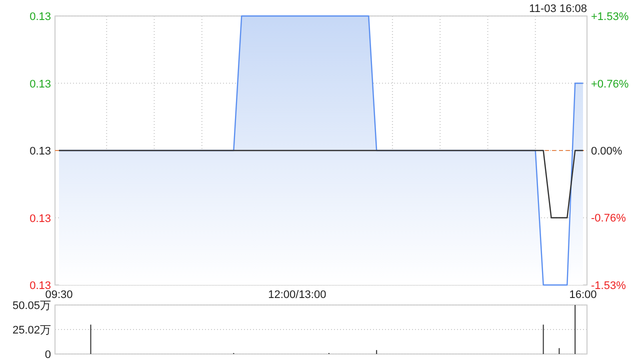 The height and width of the screenshot is (360, 640). What do you see at coordinates (608, 286) in the screenshot?
I see `y2-tick-label: -1.53%` at bounding box center [608, 286].